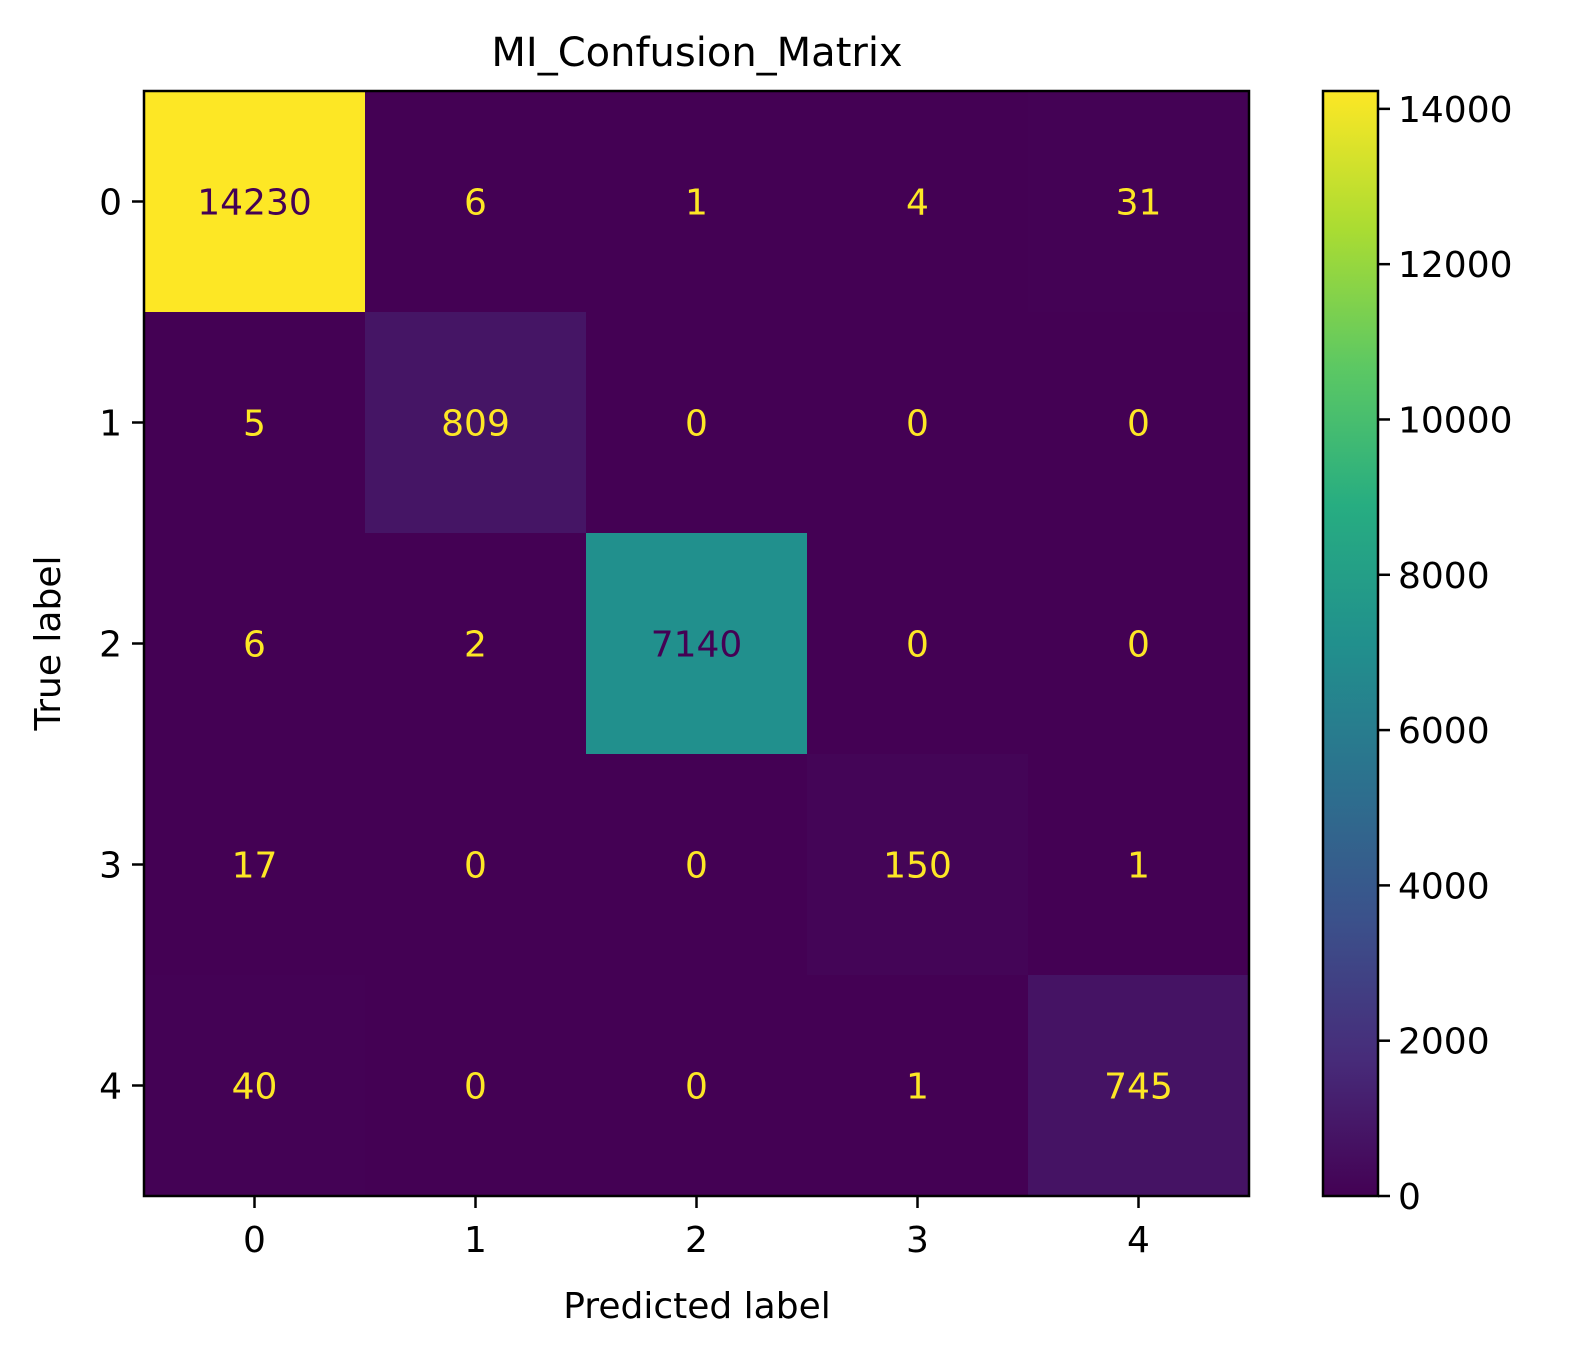 Image resolution: width=1574 pixels, height=1361 pixels. I want to click on cell-value-label: 14230, so click(254, 203).